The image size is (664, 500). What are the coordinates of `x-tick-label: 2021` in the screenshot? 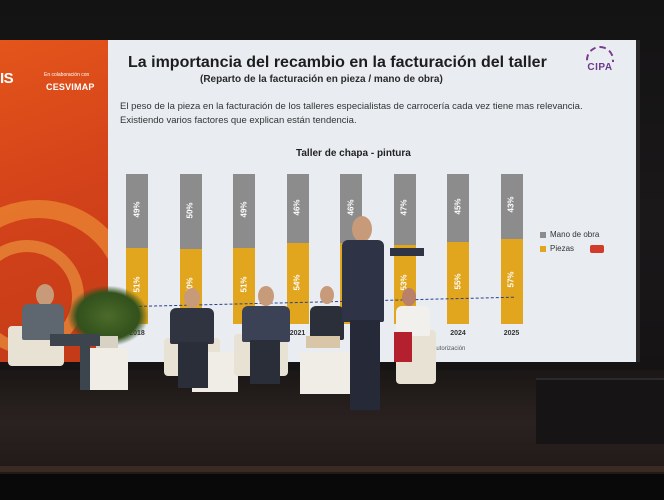 It's located at (297, 333).